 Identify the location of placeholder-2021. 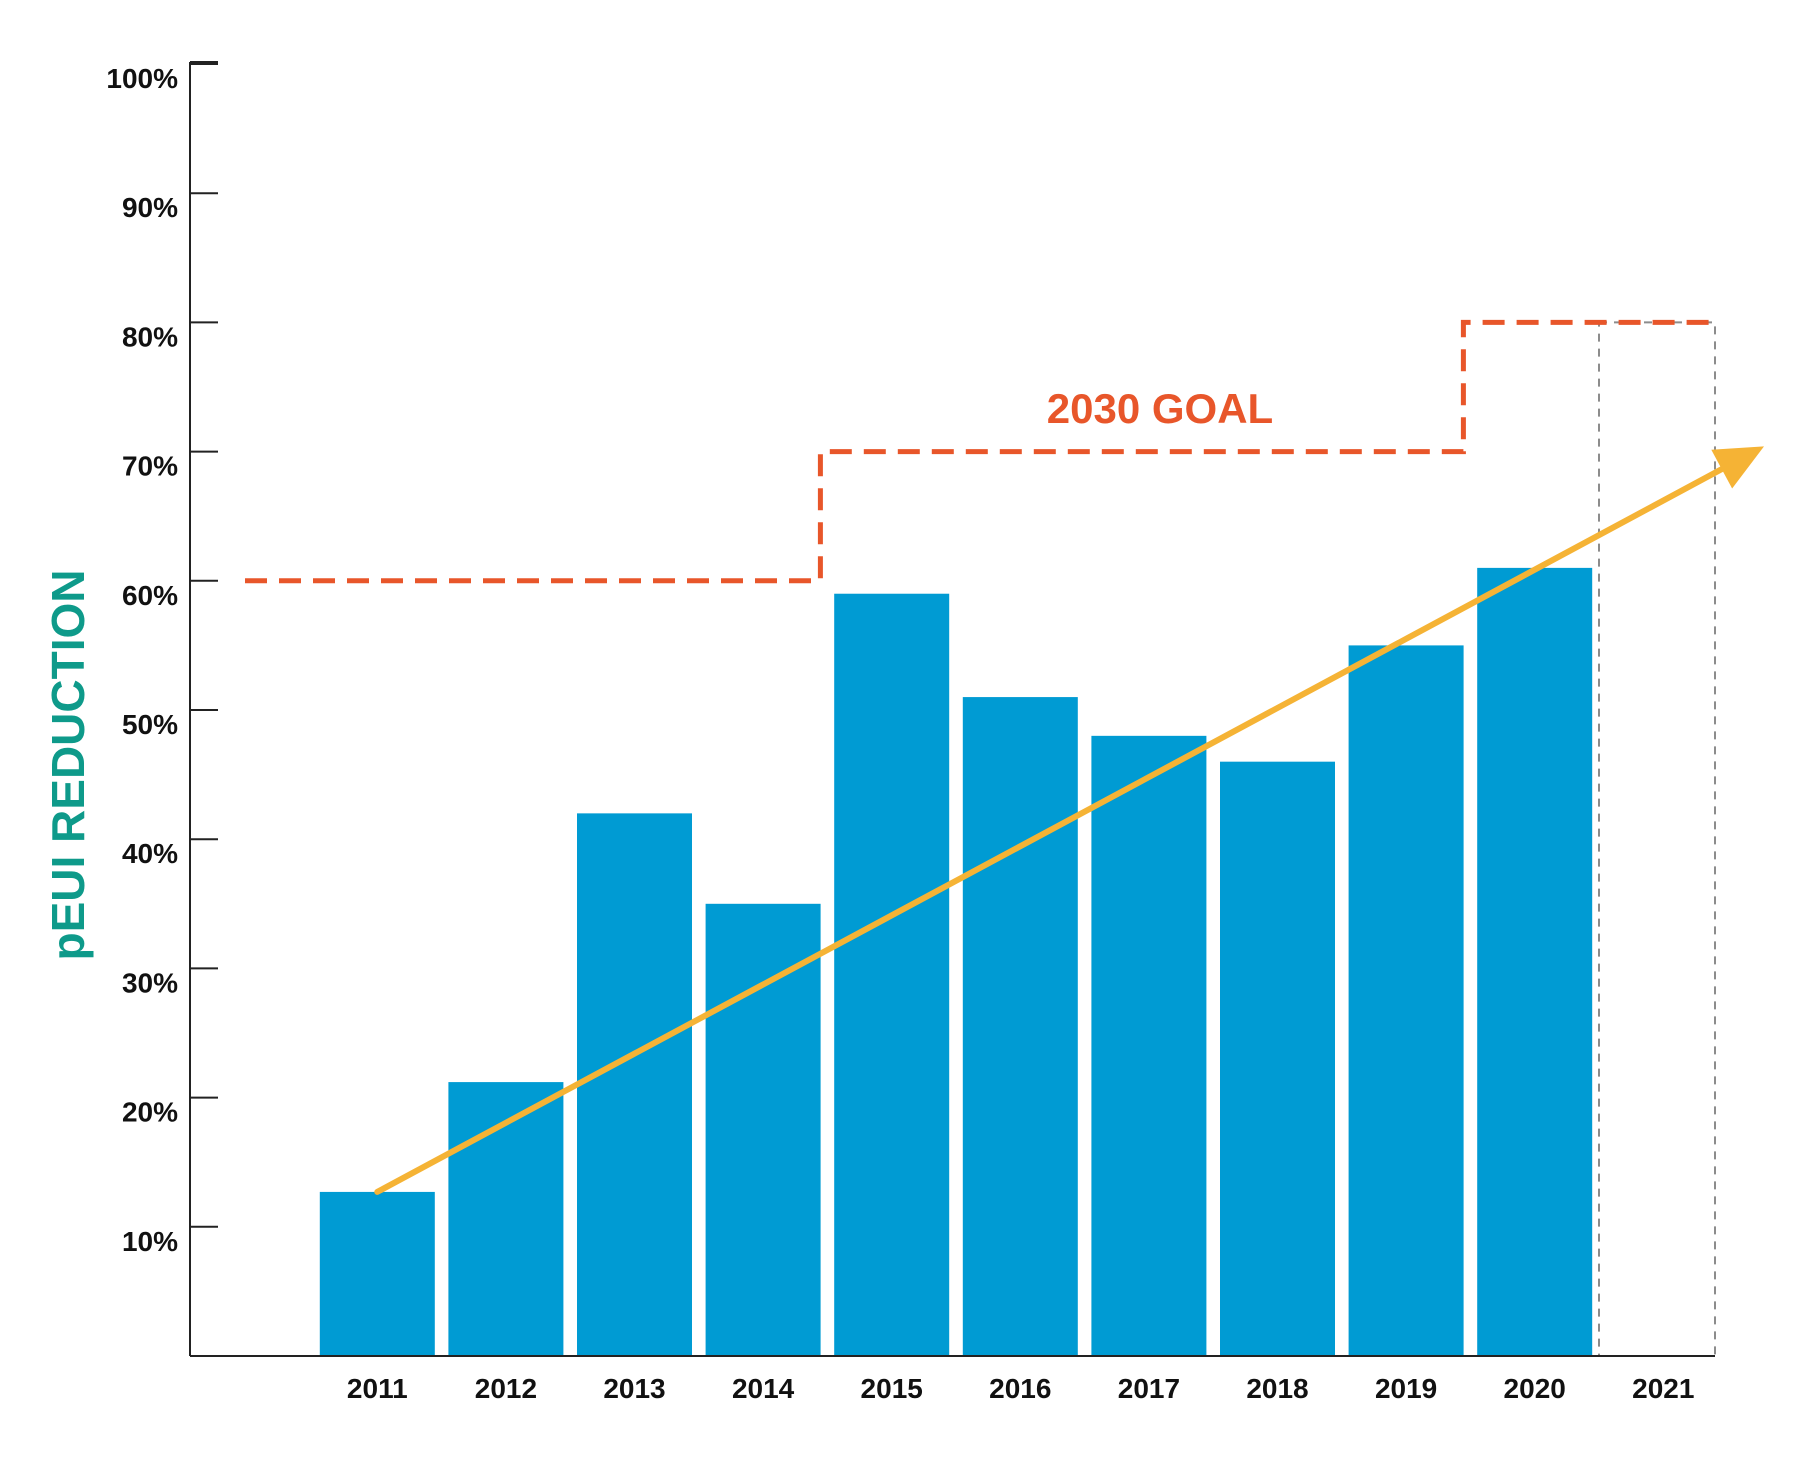
(1657, 839).